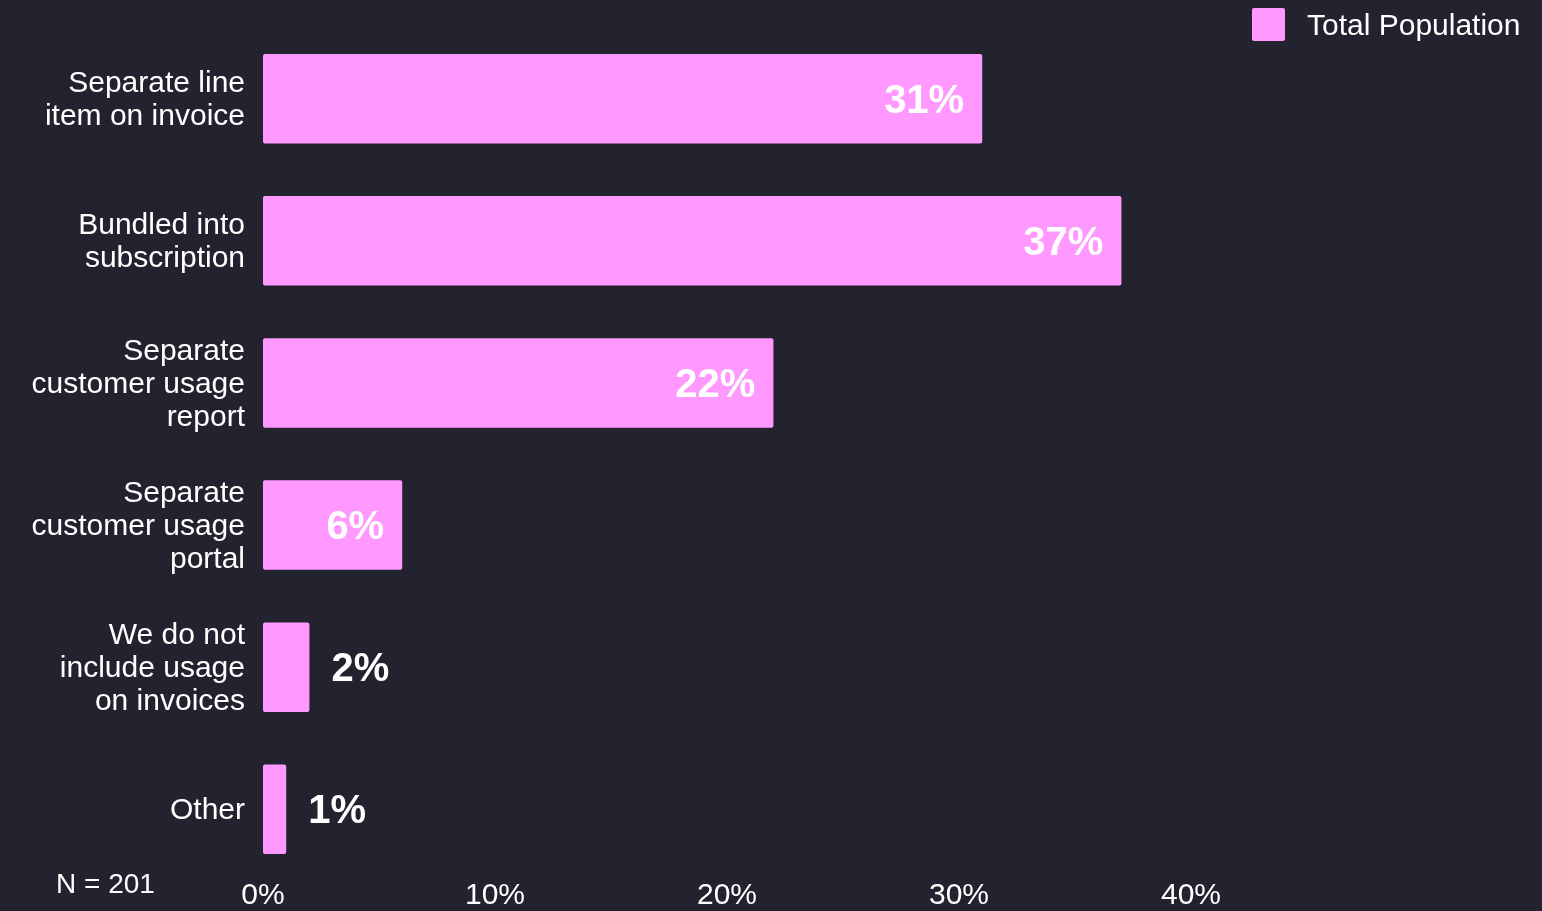 Image resolution: width=1542 pixels, height=911 pixels. I want to click on y-tick-label: Separate customer usage portal, so click(138, 525).